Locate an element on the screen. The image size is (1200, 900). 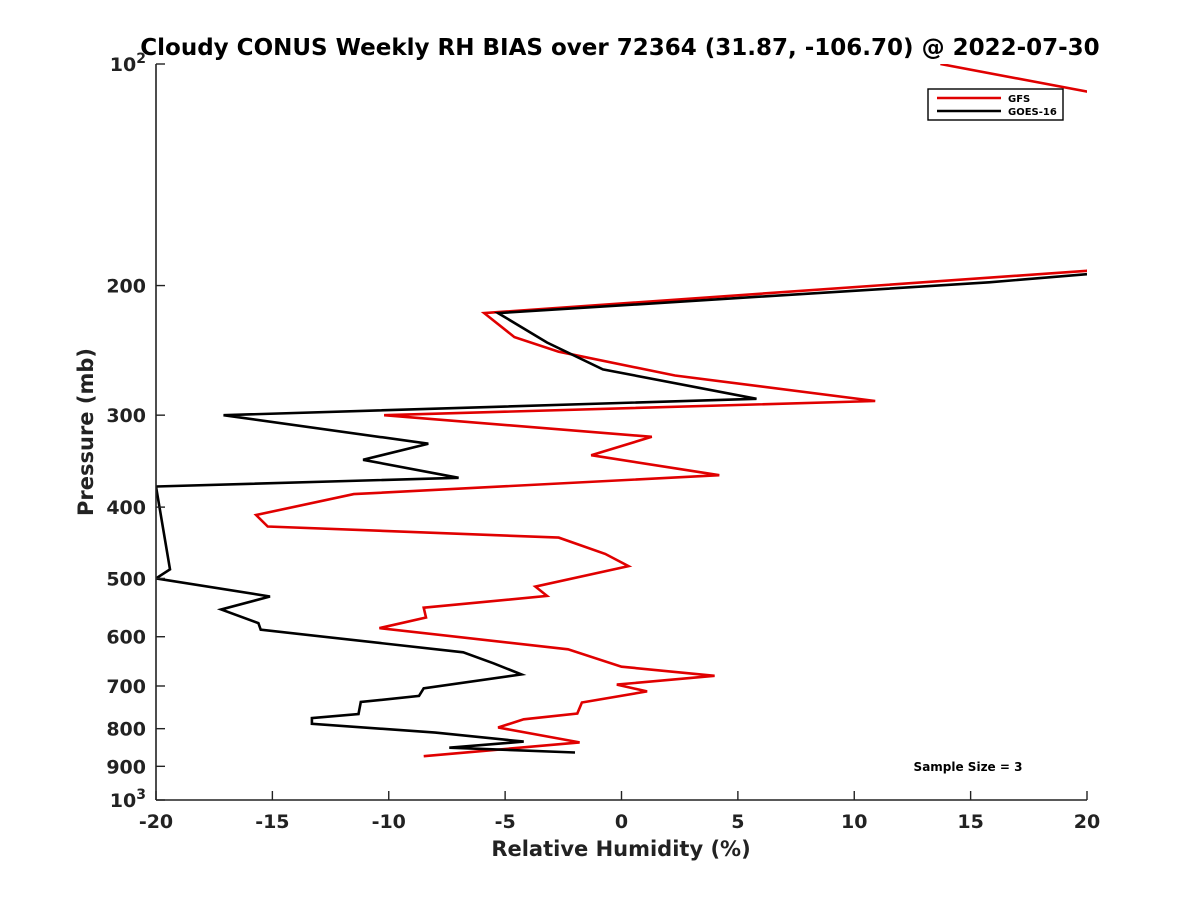
legend-label: GFS is located at coordinates (1019, 99).